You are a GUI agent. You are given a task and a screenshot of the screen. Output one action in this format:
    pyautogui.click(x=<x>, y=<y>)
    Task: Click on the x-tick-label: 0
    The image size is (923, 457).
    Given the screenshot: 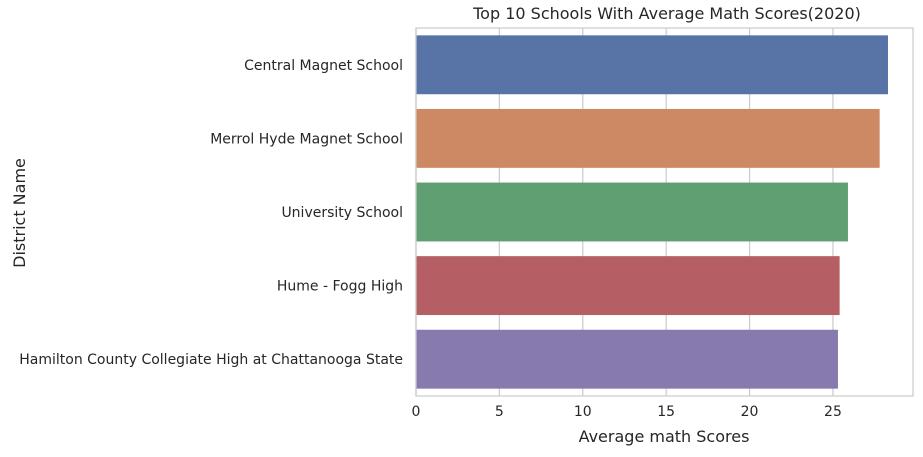 What is the action you would take?
    pyautogui.click(x=416, y=412)
    